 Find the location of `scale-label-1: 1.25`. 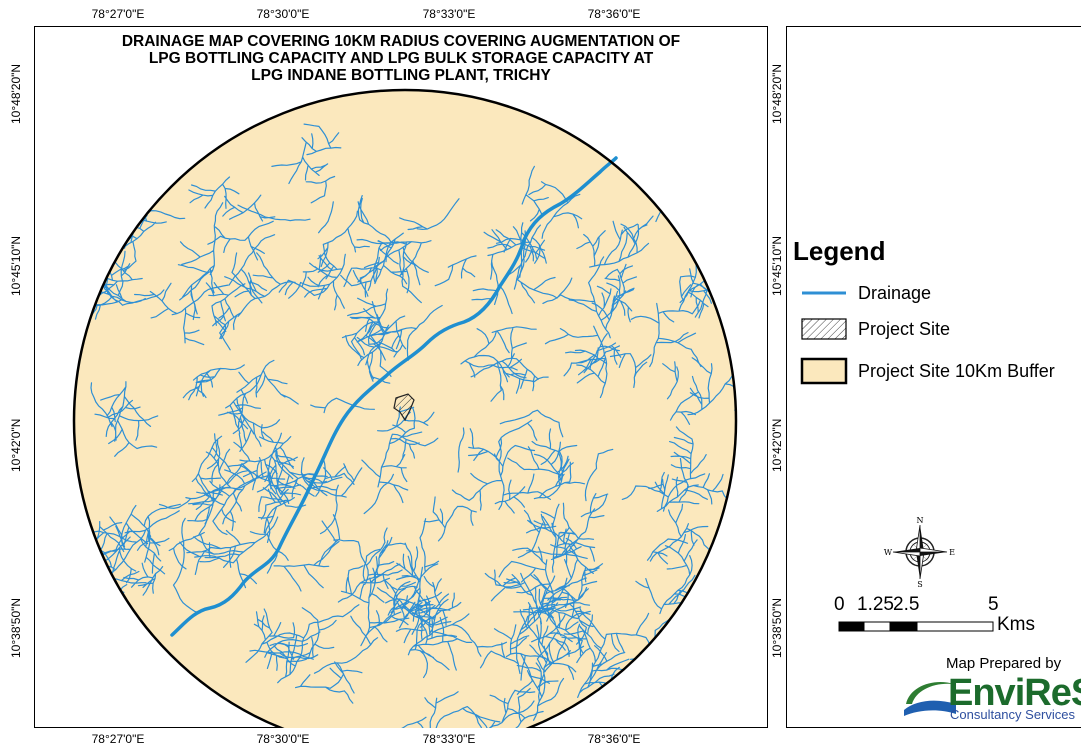

scale-label-1: 1.25 is located at coordinates (875, 604).